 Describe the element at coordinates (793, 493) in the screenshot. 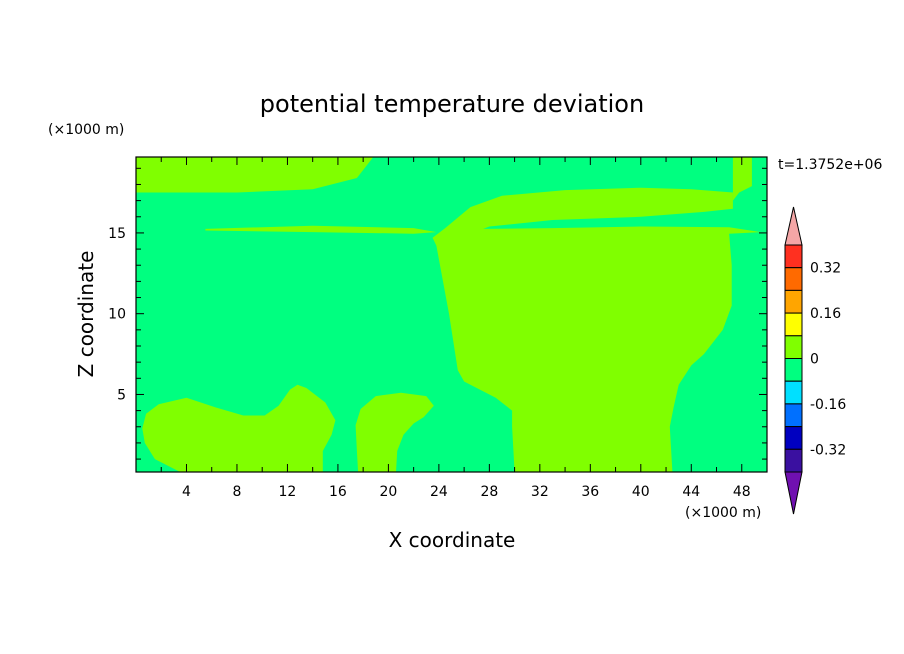

I see `colorbar-min-arrow` at that location.